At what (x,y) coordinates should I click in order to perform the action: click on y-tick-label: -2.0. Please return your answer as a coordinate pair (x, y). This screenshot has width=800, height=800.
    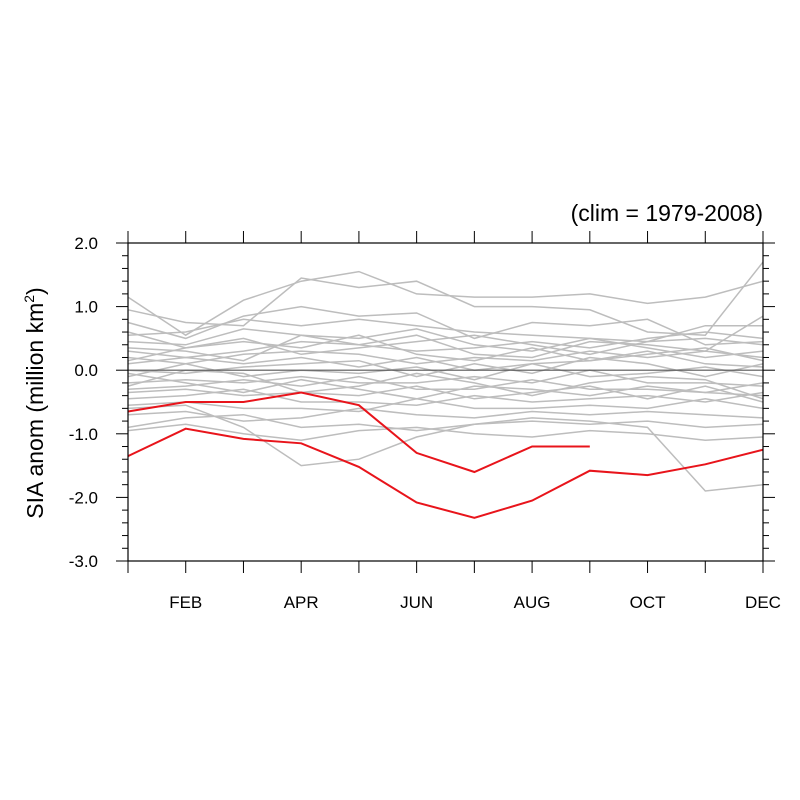
    Looking at the image, I should click on (83, 497).